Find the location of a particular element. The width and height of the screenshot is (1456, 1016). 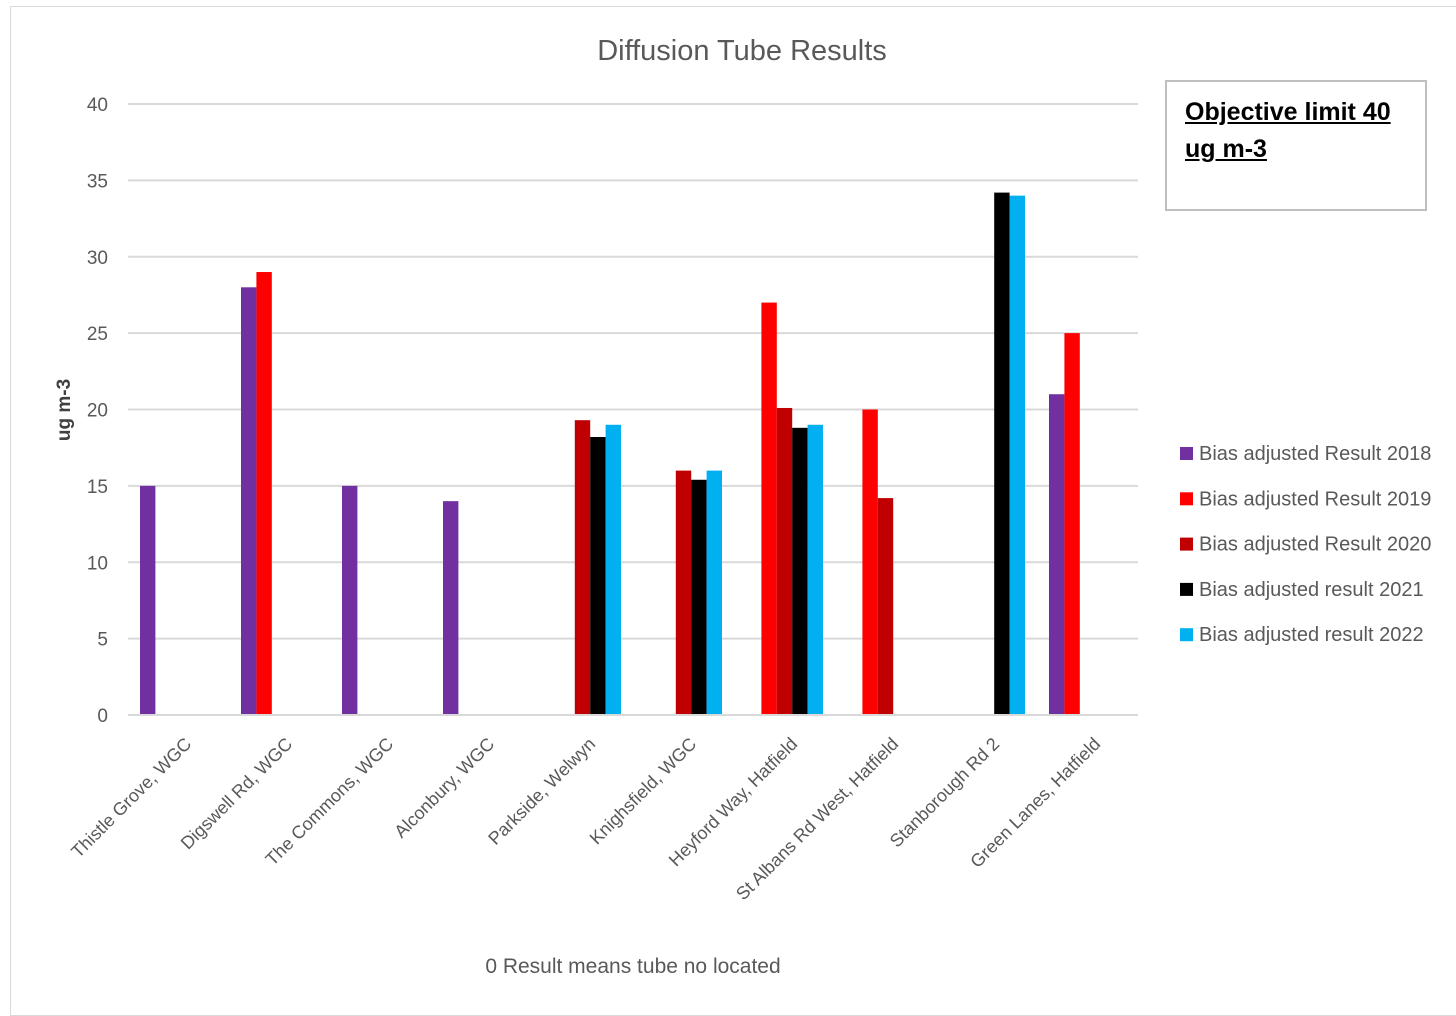

y-tick-label: 20 is located at coordinates (97, 411).